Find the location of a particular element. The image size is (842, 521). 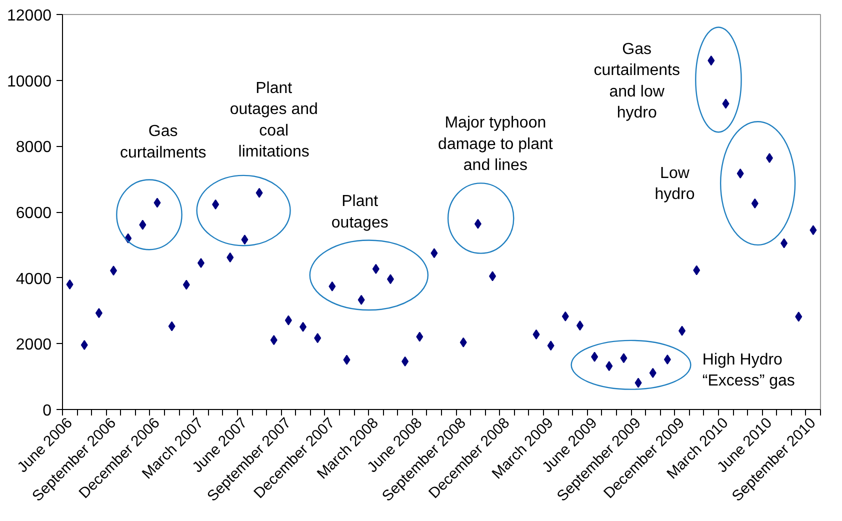

annotation: Low hydro is located at coordinates (674, 184).